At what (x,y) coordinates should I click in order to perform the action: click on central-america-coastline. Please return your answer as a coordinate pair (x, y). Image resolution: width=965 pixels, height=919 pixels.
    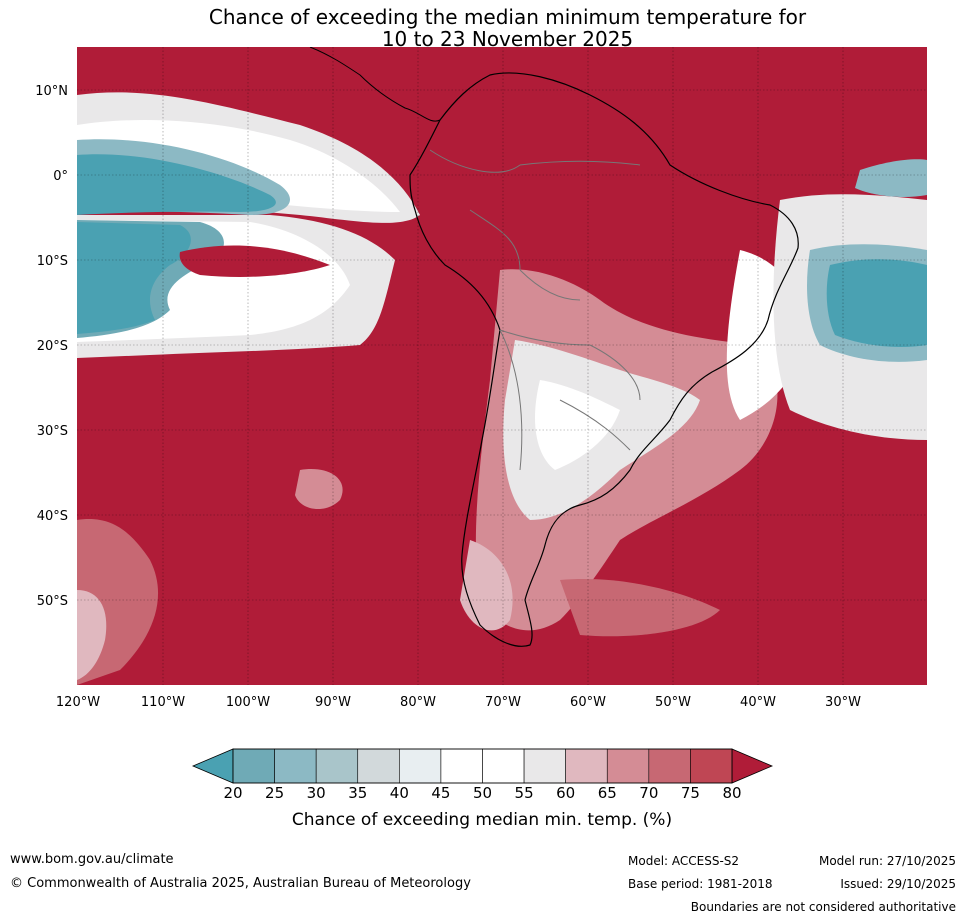
    Looking at the image, I should click on (375, 84).